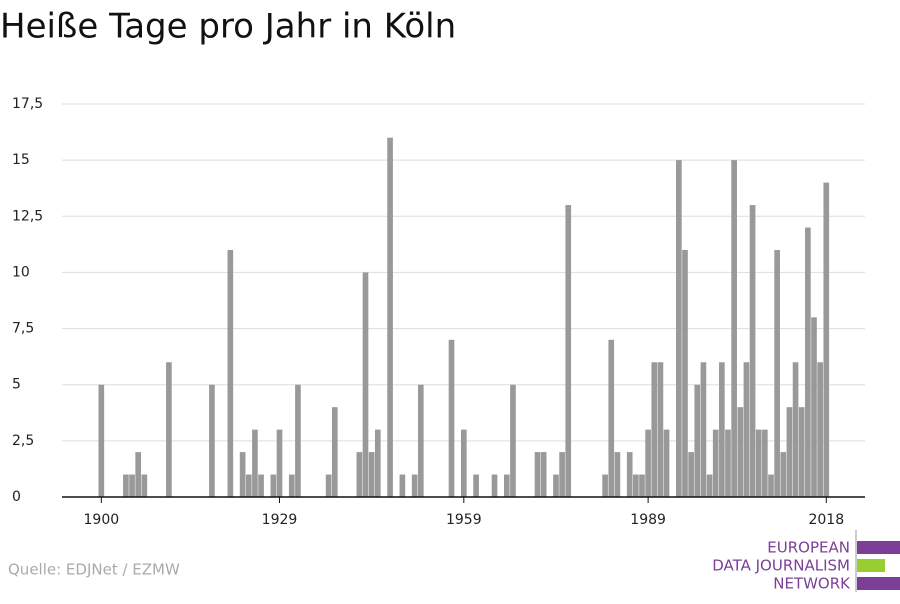 The height and width of the screenshot is (604, 900). What do you see at coordinates (812, 584) in the screenshot?
I see `logo-text: NETWORK` at bounding box center [812, 584].